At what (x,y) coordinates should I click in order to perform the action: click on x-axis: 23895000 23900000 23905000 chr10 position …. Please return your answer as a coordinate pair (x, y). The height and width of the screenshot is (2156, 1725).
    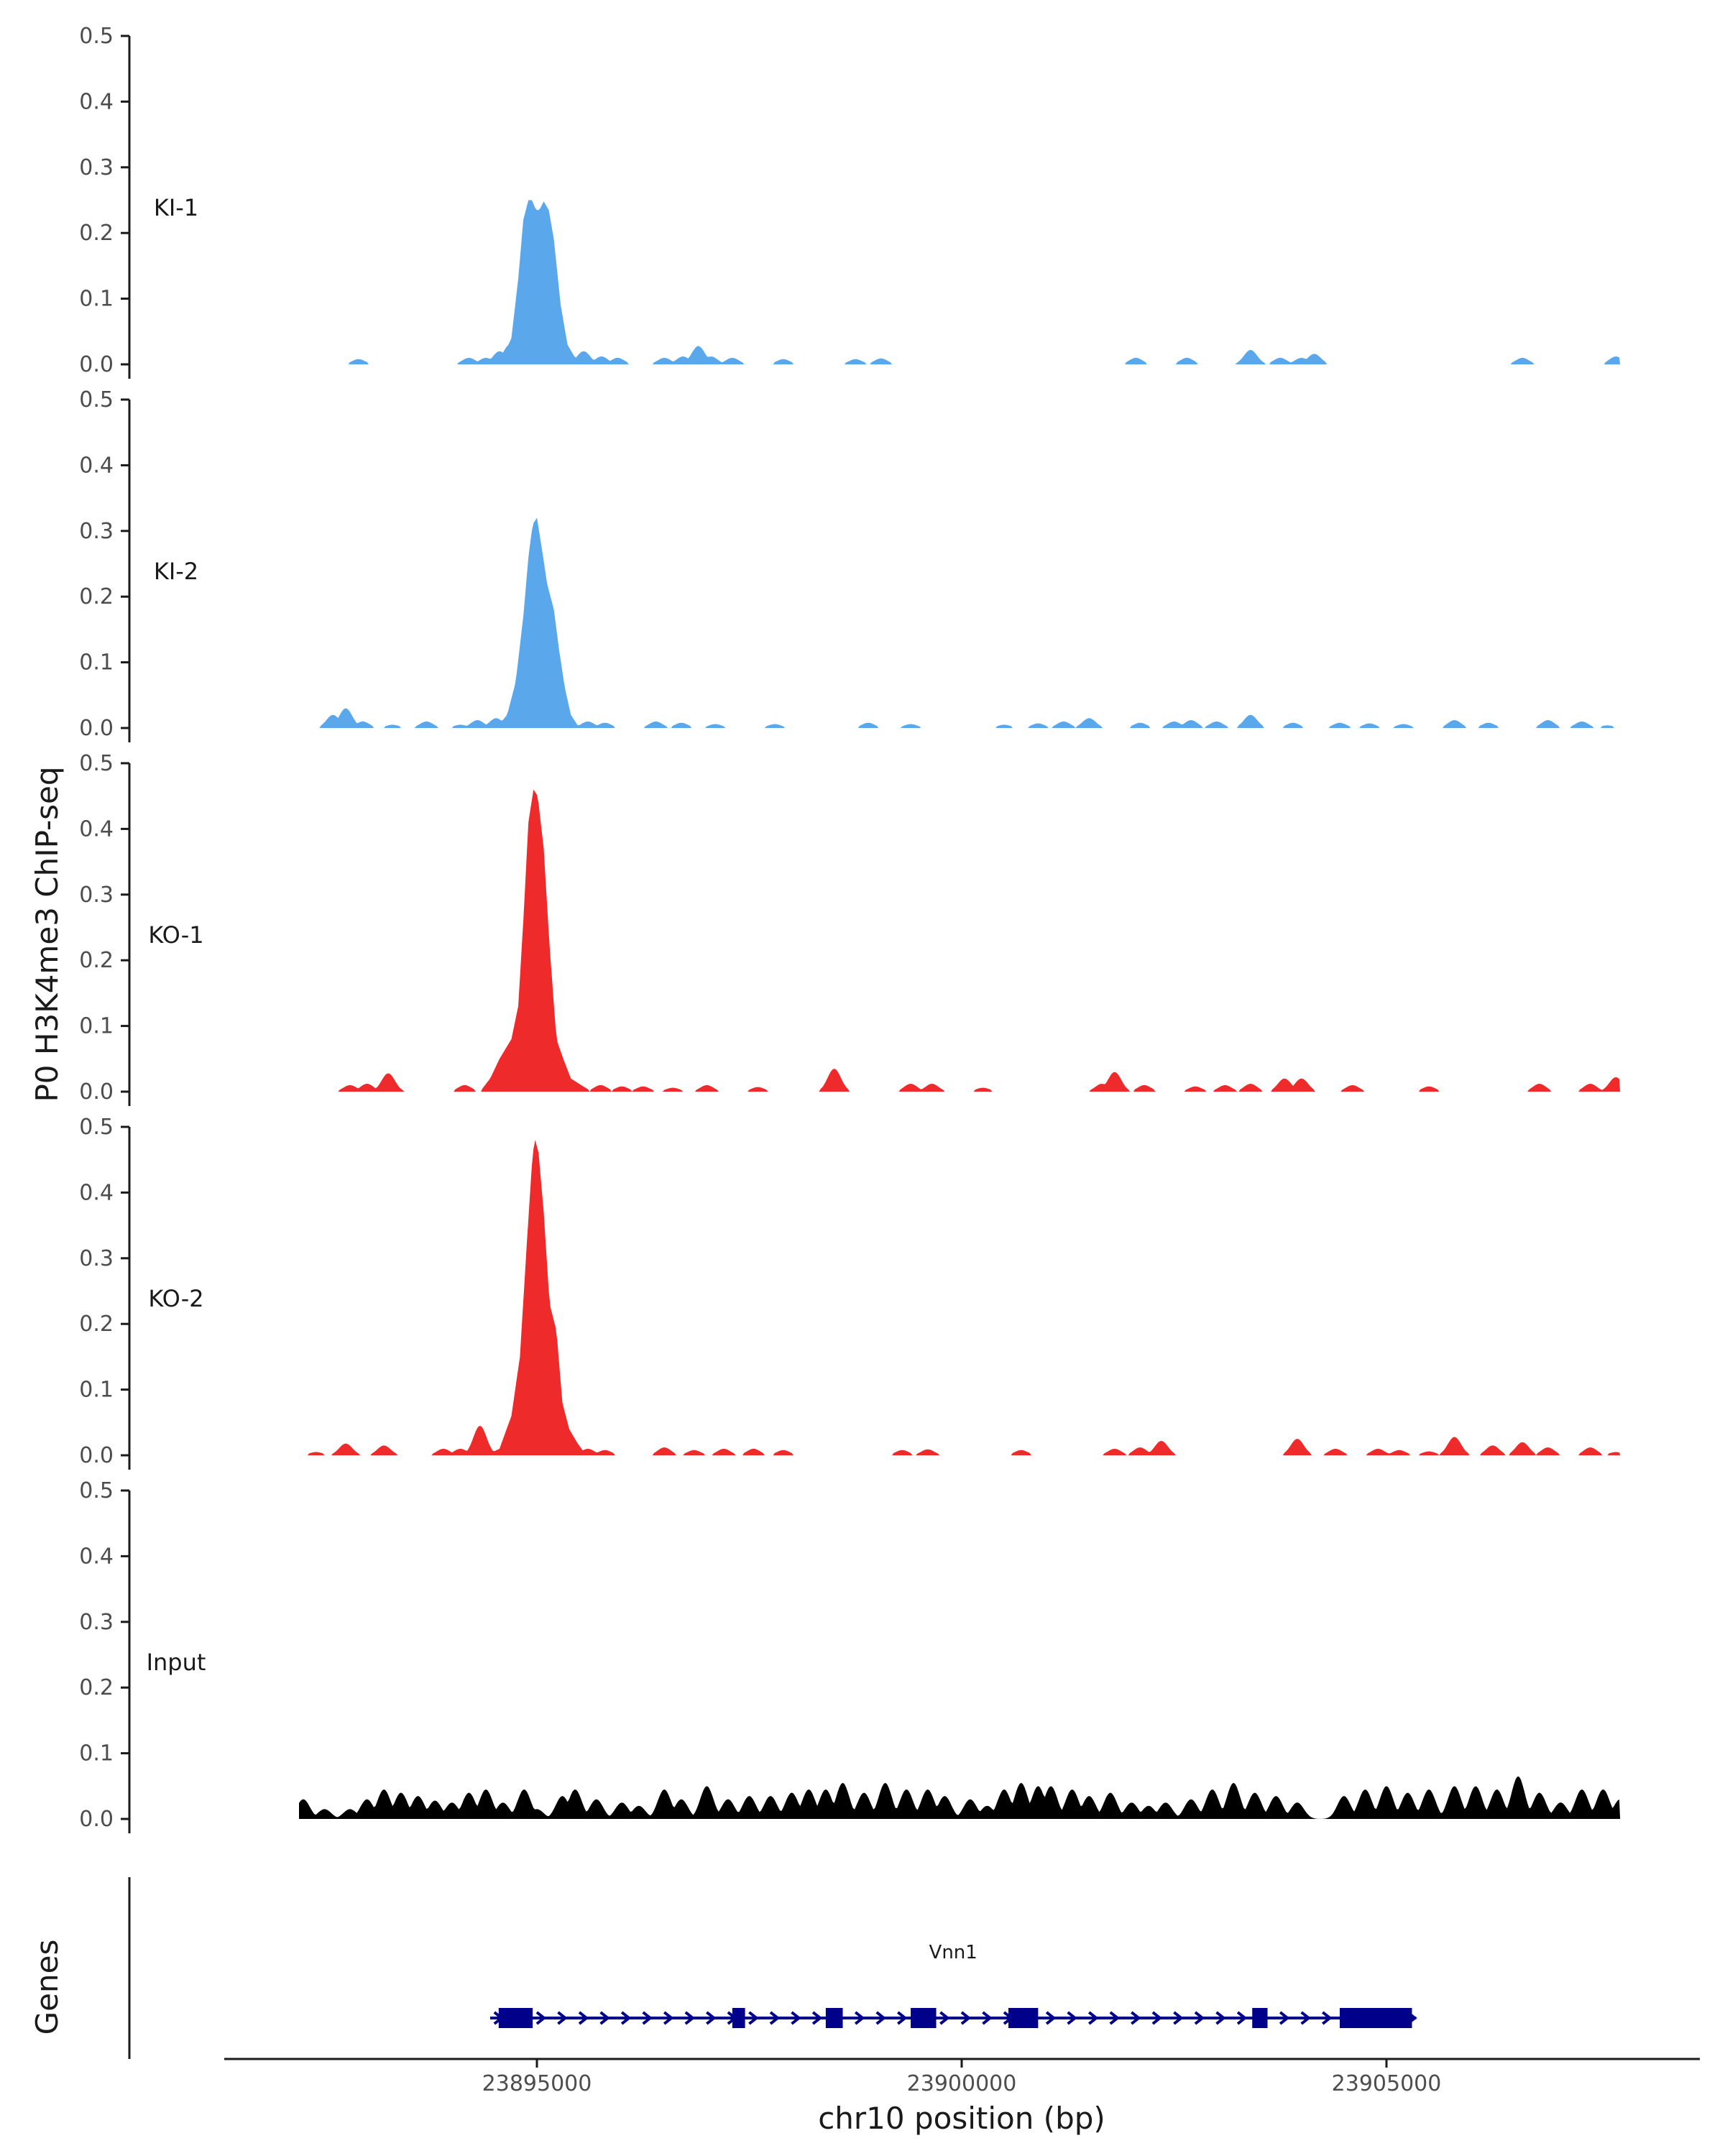
    Looking at the image, I should click on (962, 2097).